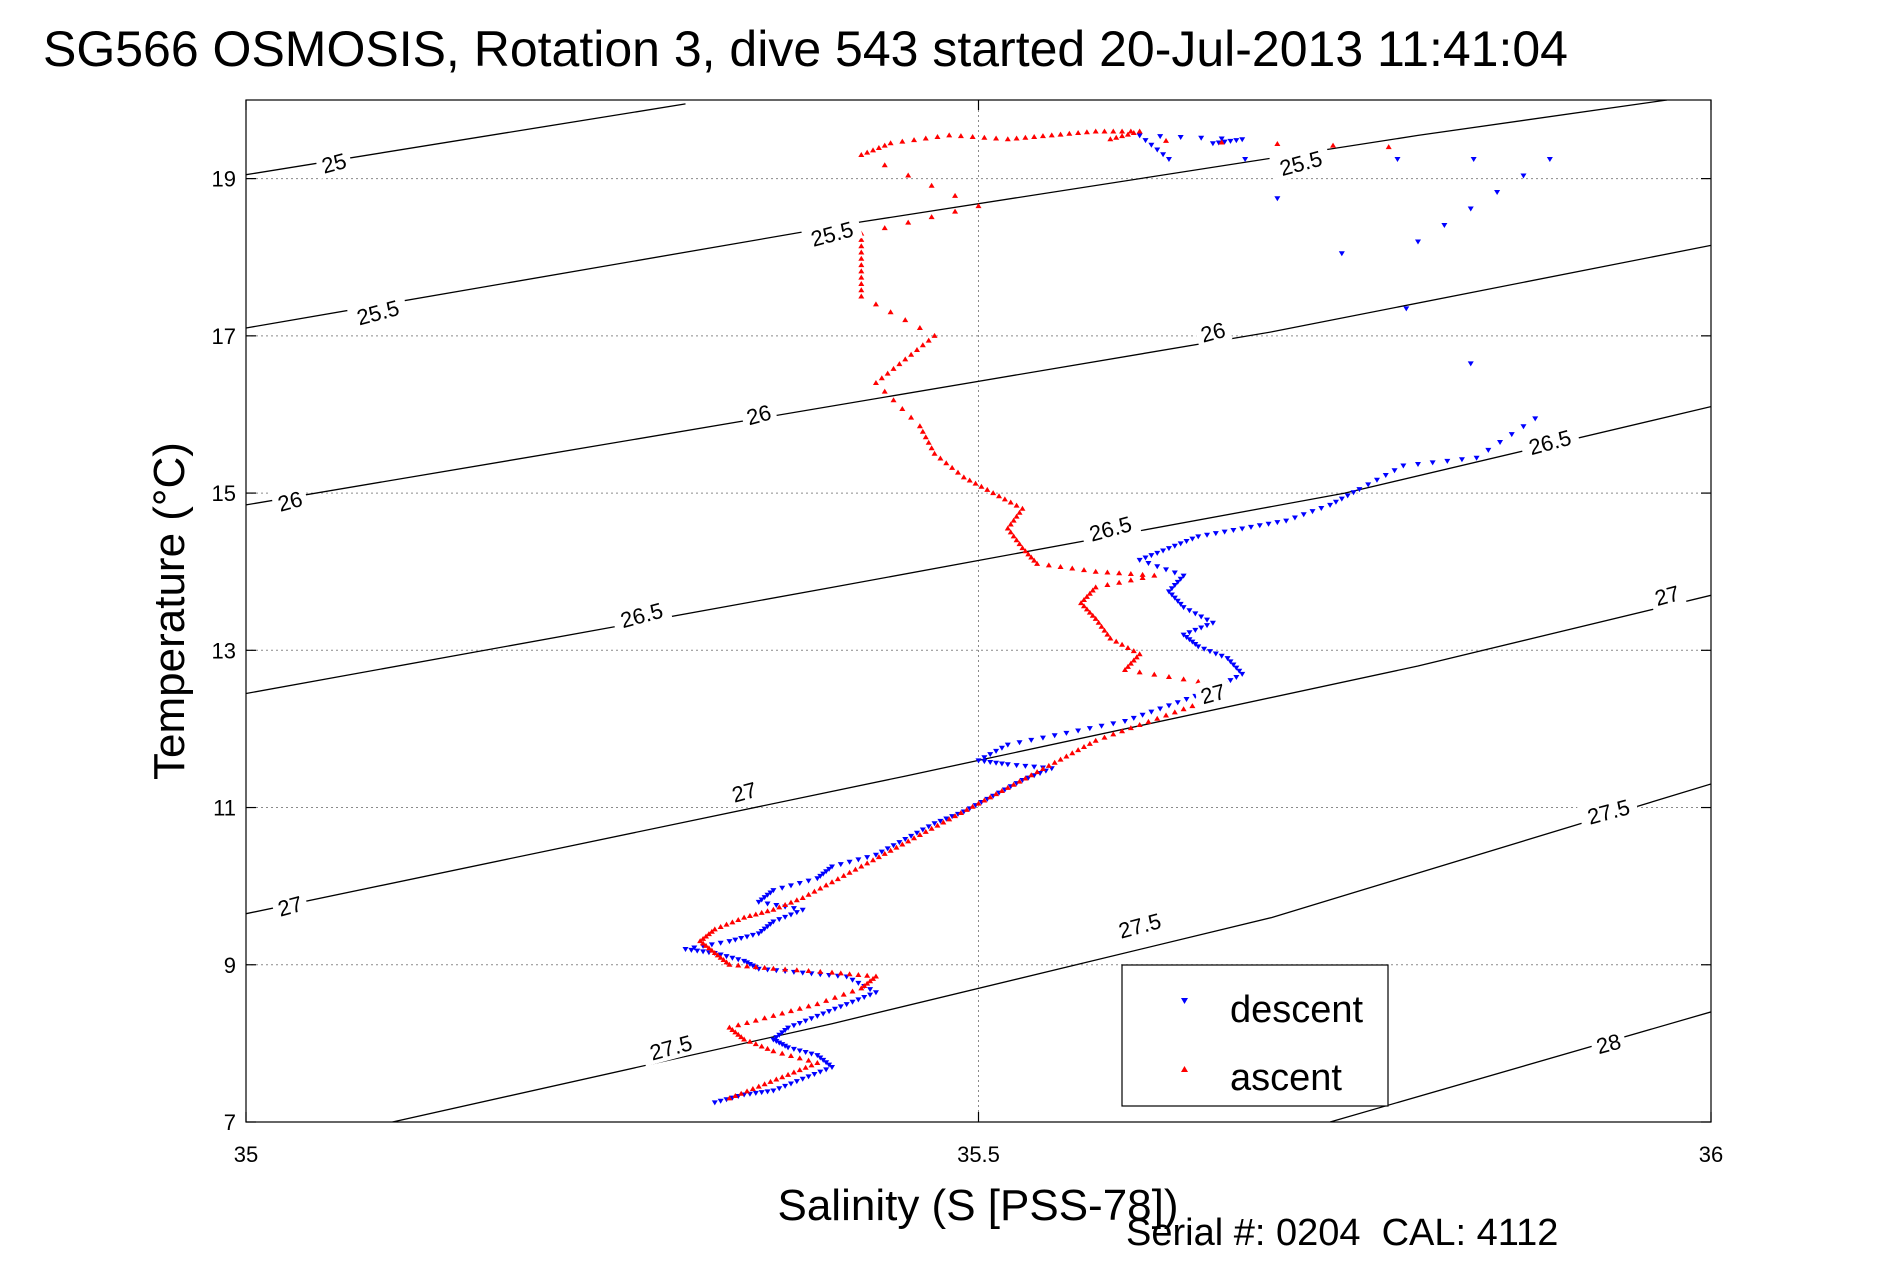 The height and width of the screenshot is (1262, 1891). I want to click on legend-box, so click(1255, 1035).